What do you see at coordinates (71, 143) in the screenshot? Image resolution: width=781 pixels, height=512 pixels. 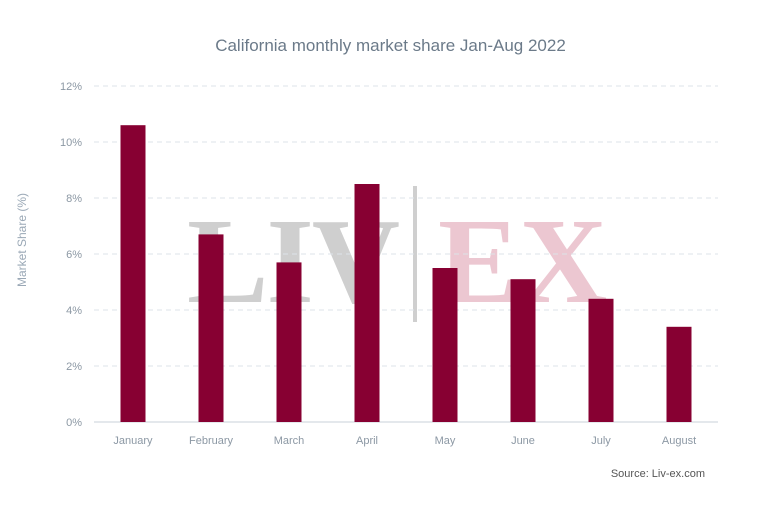 I see `y-tick-label: 10%` at bounding box center [71, 143].